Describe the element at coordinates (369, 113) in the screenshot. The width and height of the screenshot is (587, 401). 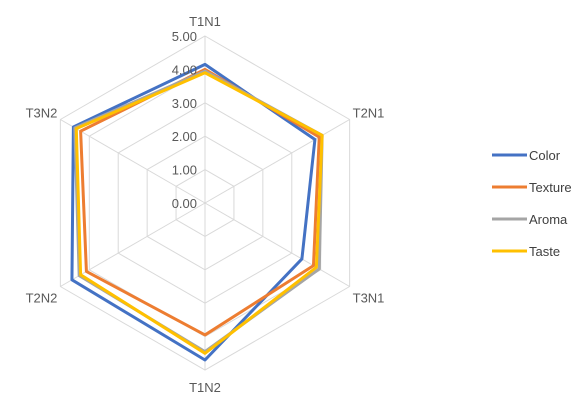
I see `category-label-T2N1: T2N1` at that location.